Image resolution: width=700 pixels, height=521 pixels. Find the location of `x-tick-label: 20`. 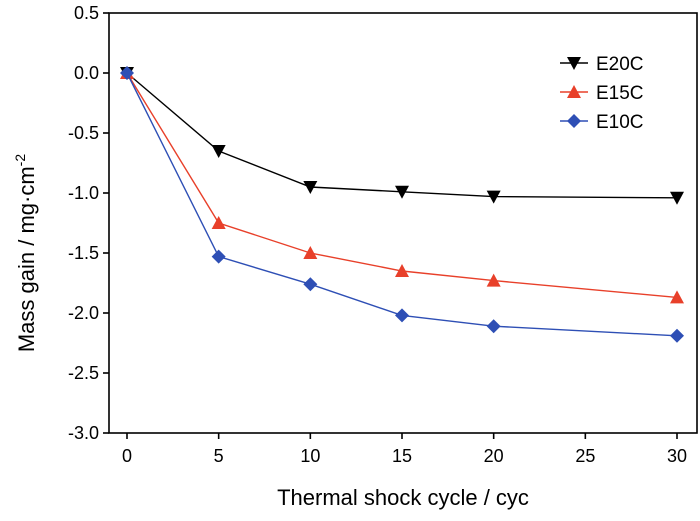

x-tick-label: 20 is located at coordinates (494, 456).